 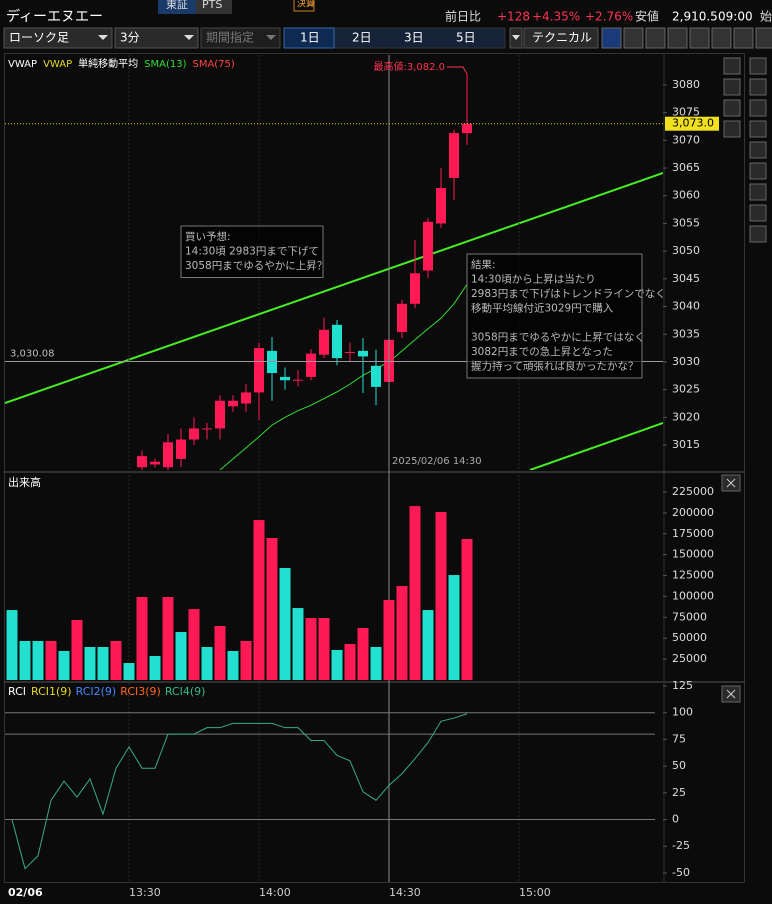 What do you see at coordinates (679, 738) in the screenshot?
I see `y-tick-label: 75` at bounding box center [679, 738].